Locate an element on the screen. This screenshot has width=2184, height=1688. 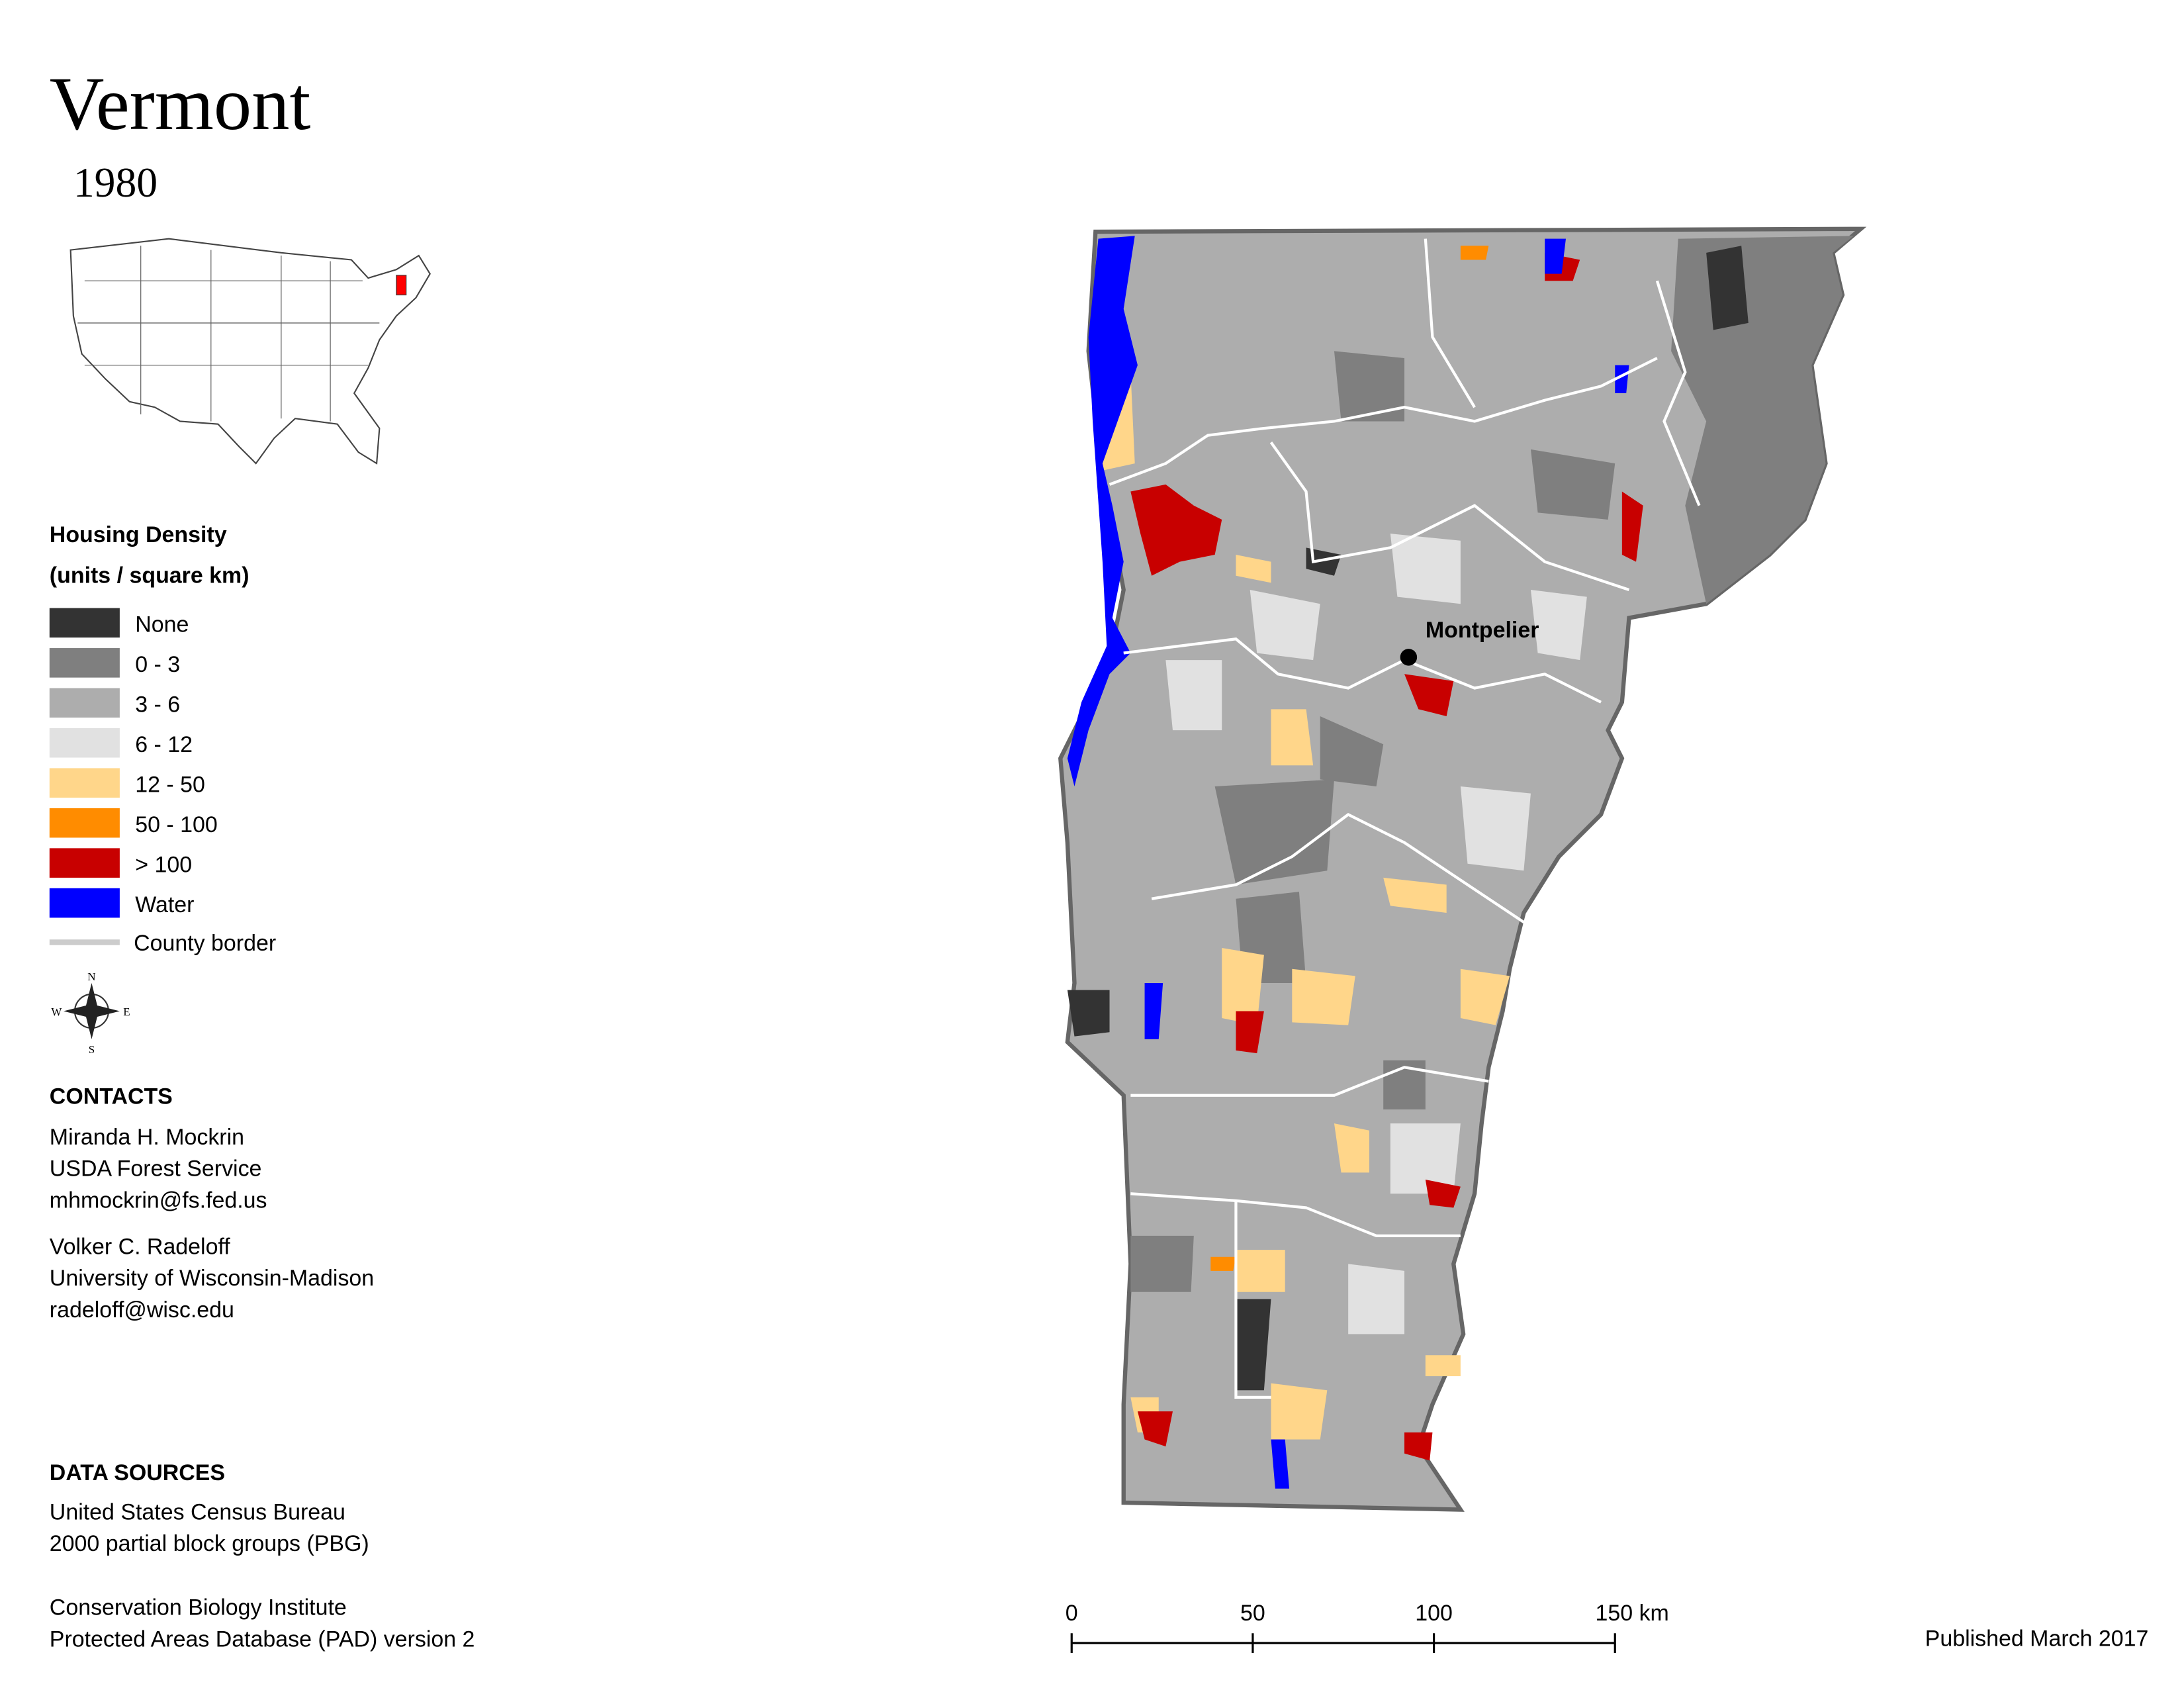
scale-label: 100 is located at coordinates (1434, 1614).